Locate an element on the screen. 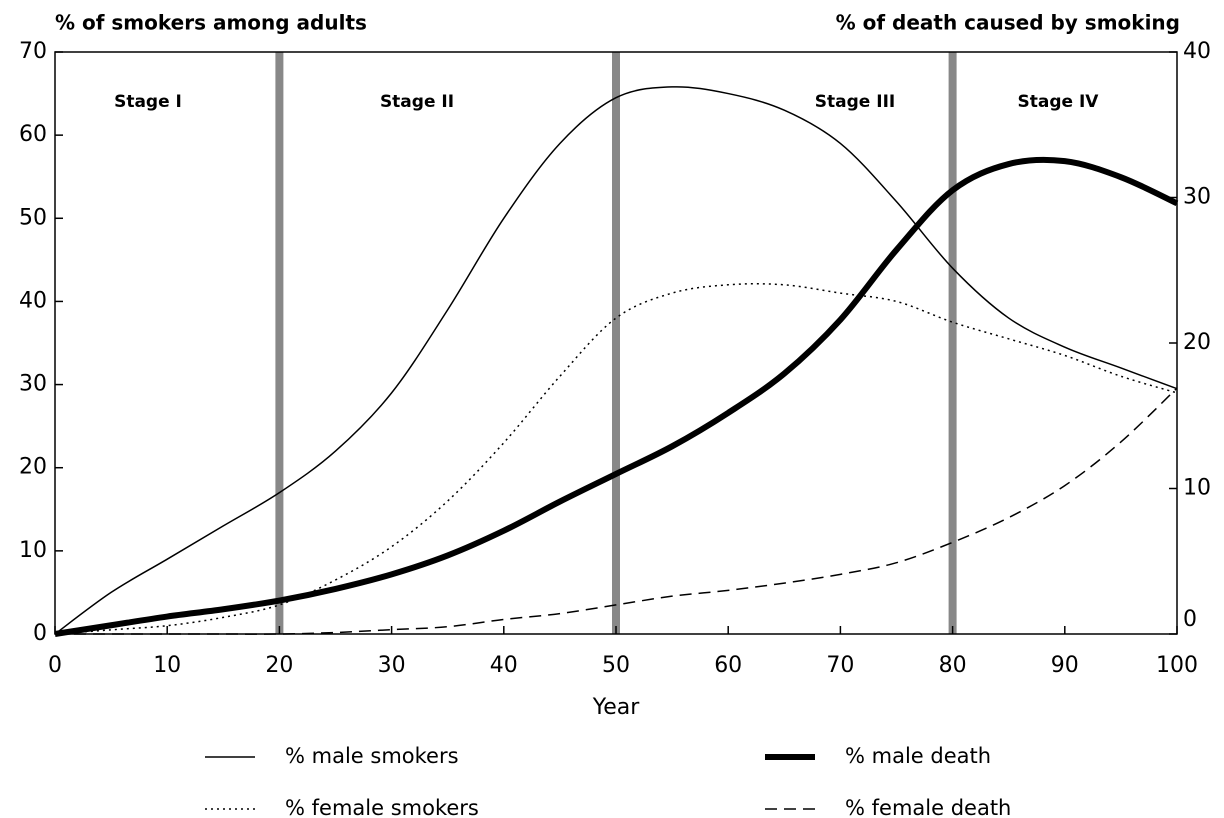 This screenshot has height=818, width=1224. y-tick-label: 50 is located at coordinates (33, 217).